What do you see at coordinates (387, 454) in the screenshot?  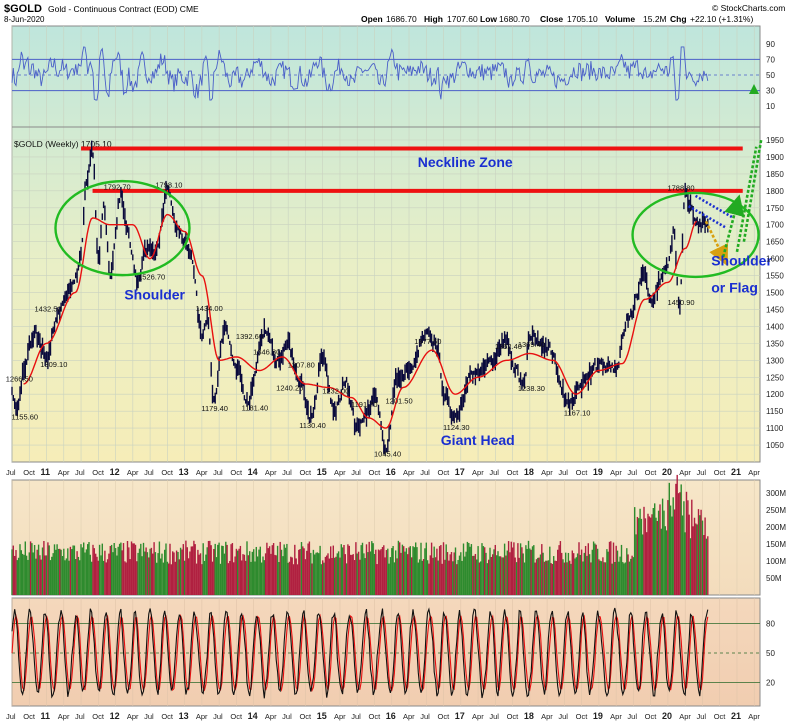 I see `price-label: 1045.40` at bounding box center [387, 454].